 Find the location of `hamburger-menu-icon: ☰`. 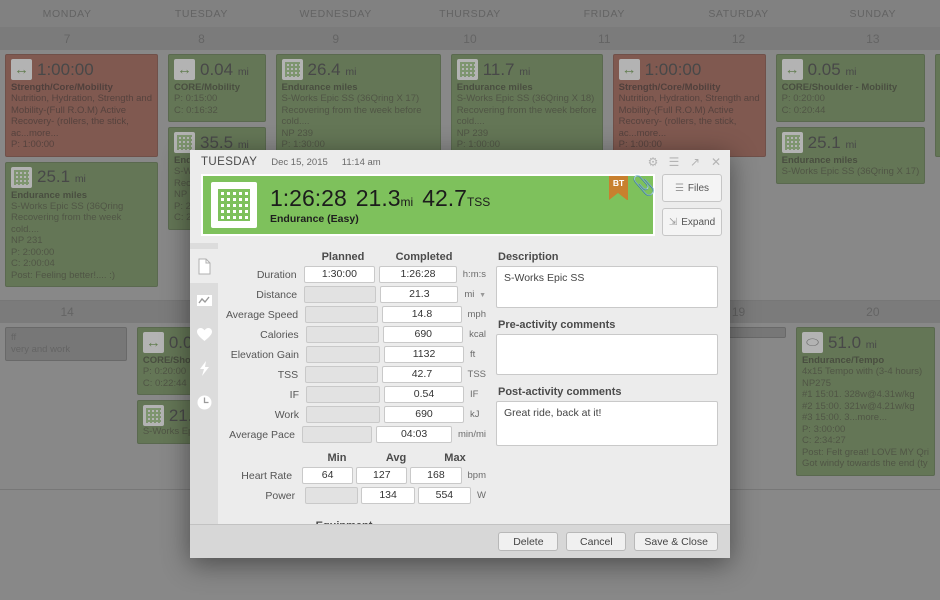

hamburger-menu-icon: ☰ is located at coordinates (674, 162).